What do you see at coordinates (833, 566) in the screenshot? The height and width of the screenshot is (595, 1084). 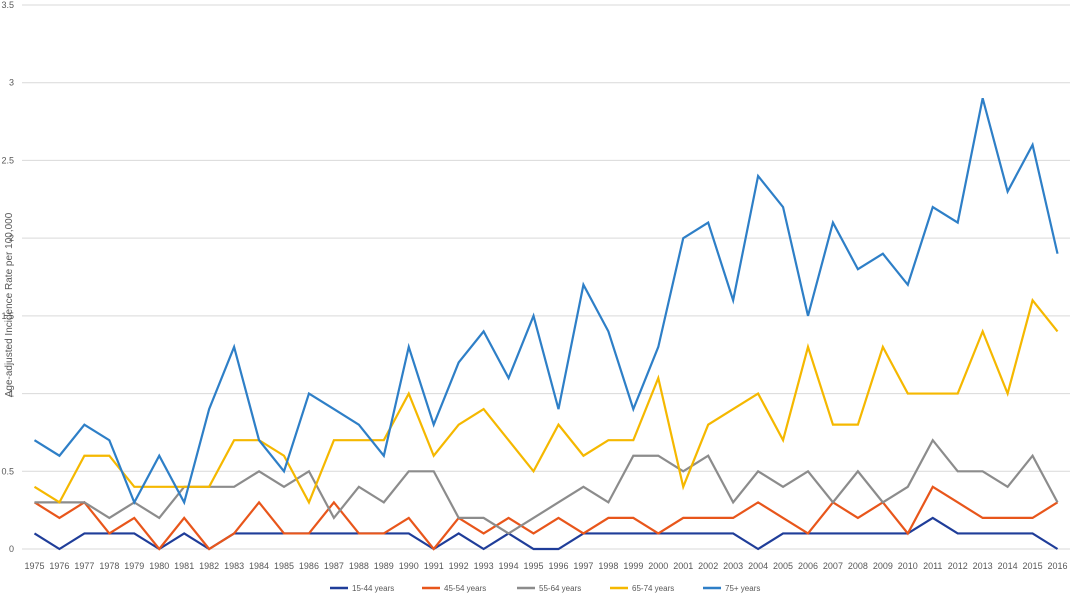 I see `x-tick-label: 2007` at bounding box center [833, 566].